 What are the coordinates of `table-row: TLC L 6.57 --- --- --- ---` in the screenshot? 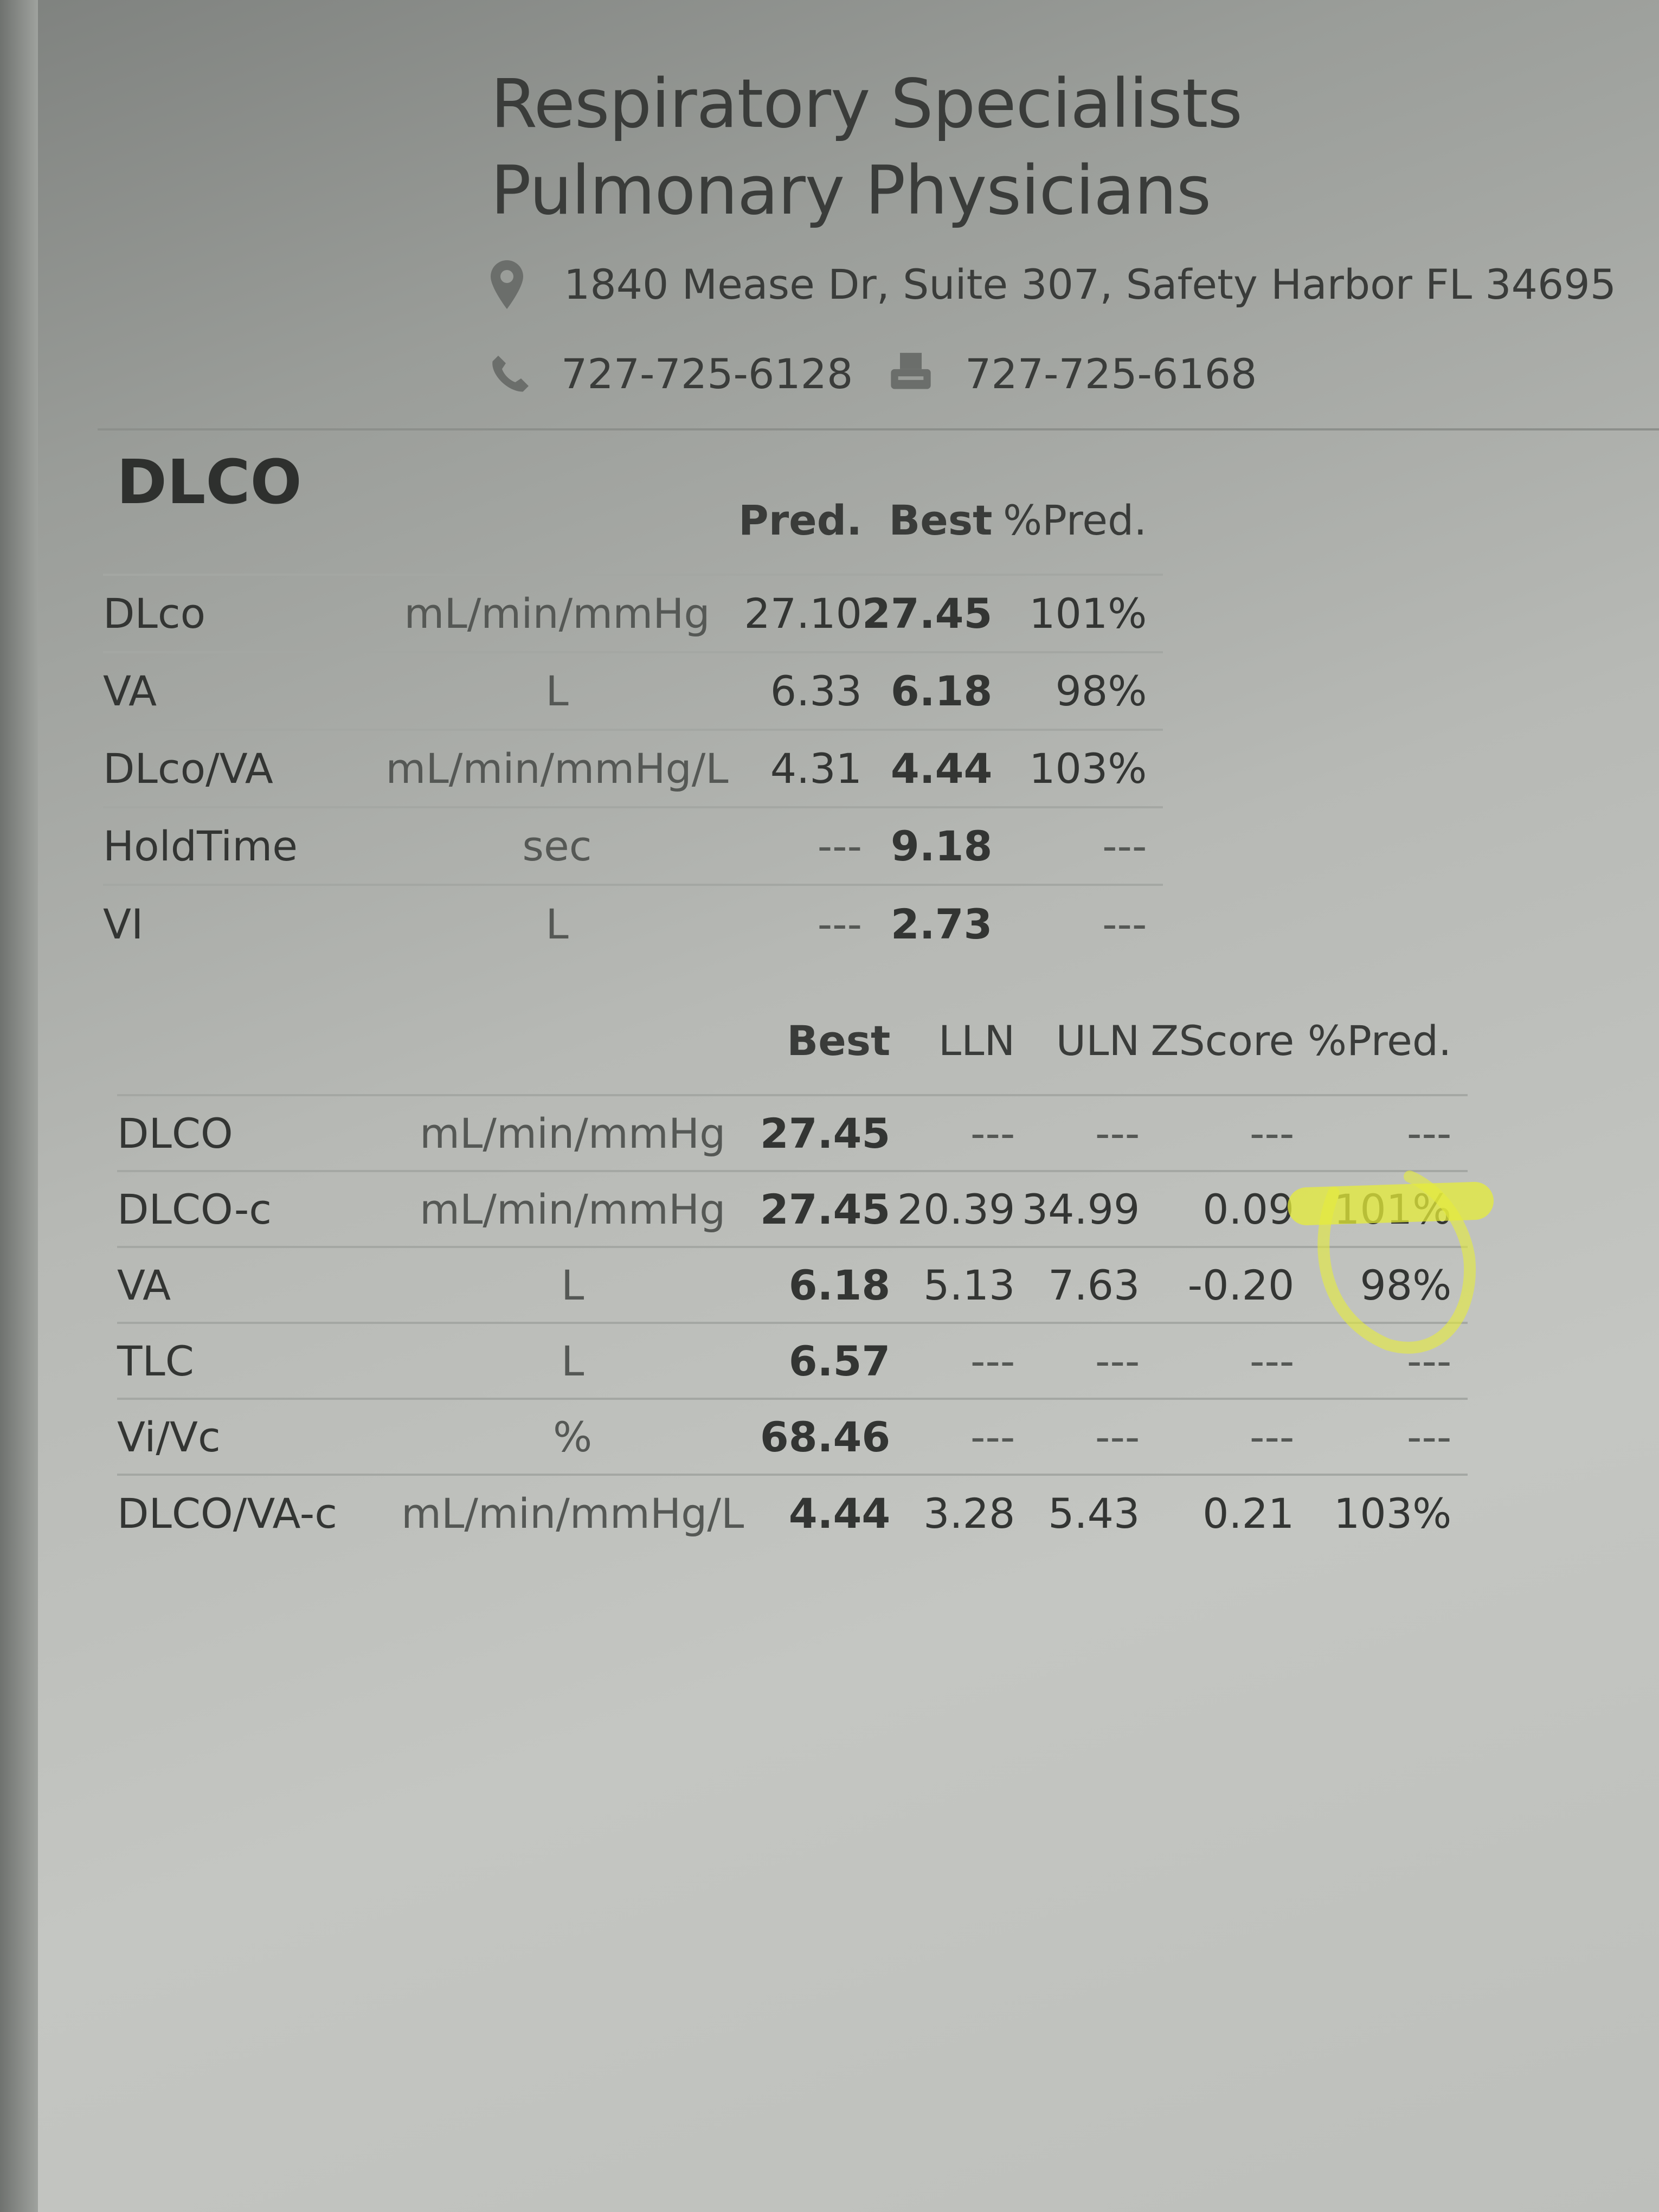 It's located at (792, 1360).